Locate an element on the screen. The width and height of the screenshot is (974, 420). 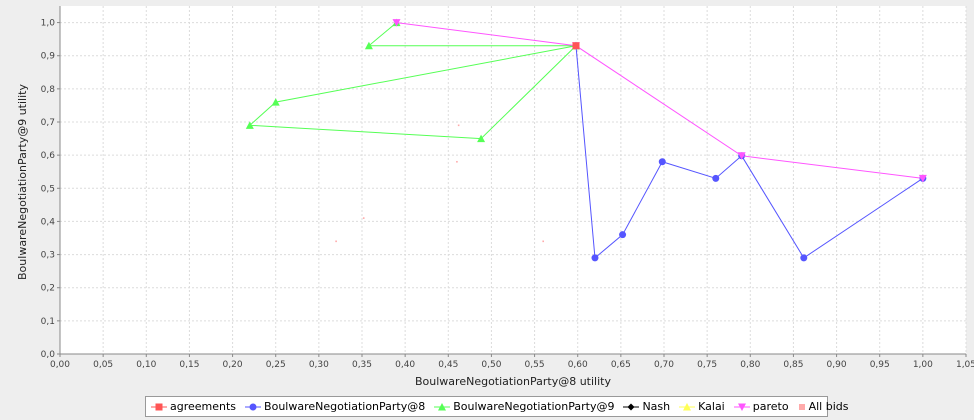
x-tick-label: 0,30 is located at coordinates (319, 365).